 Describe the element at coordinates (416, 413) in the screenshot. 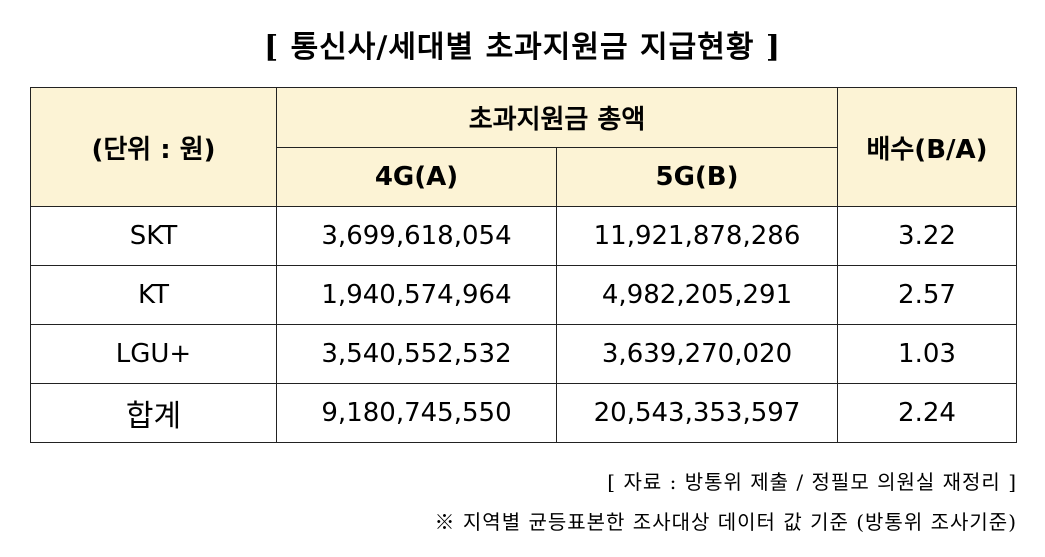

I see `total-lte-cell: 9,180,745,550` at that location.